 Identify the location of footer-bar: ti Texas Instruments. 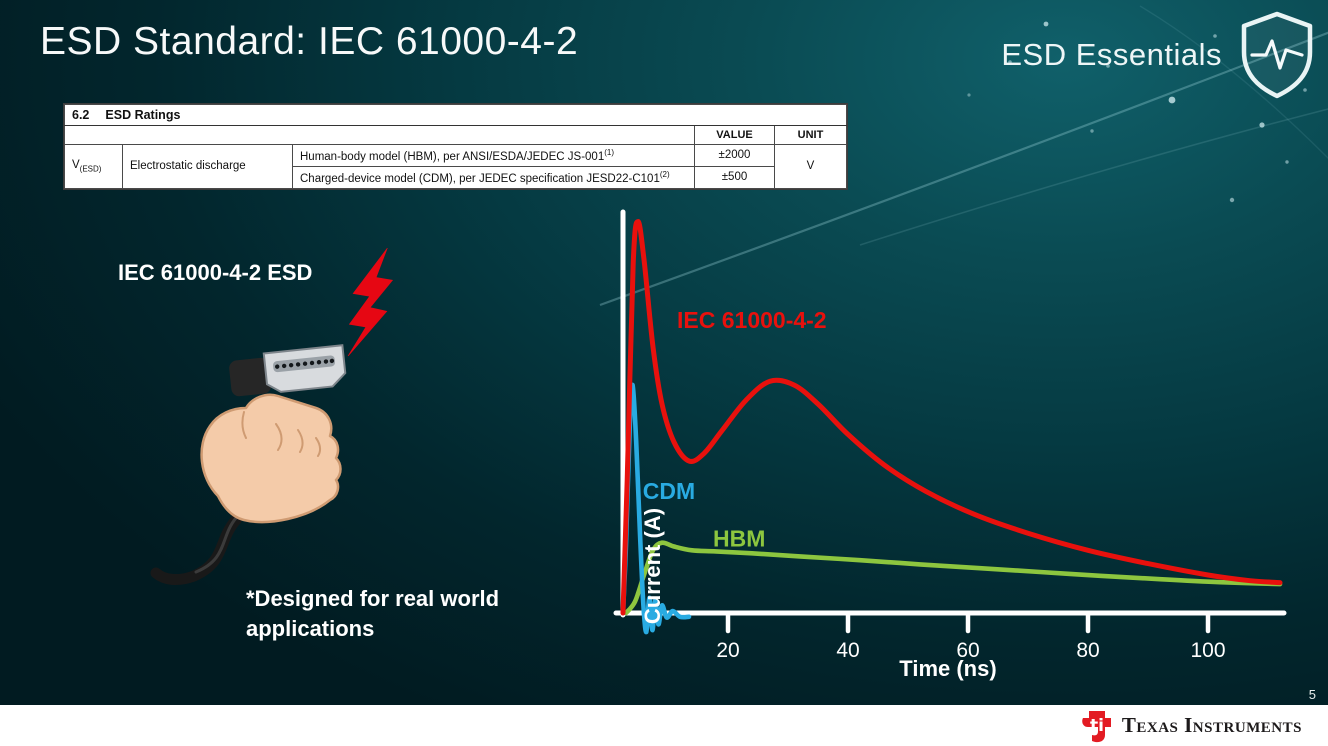
(664, 725).